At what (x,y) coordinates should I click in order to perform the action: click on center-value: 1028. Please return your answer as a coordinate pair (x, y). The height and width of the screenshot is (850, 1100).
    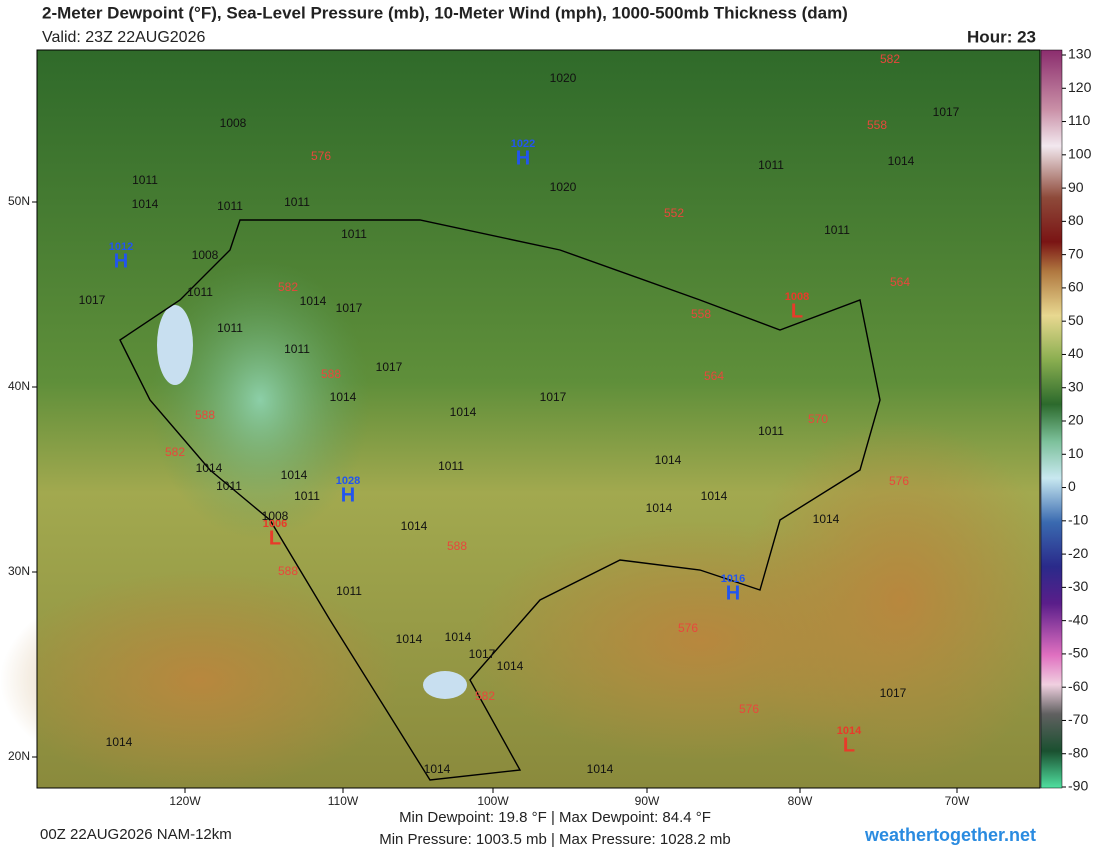
    Looking at the image, I should click on (348, 481).